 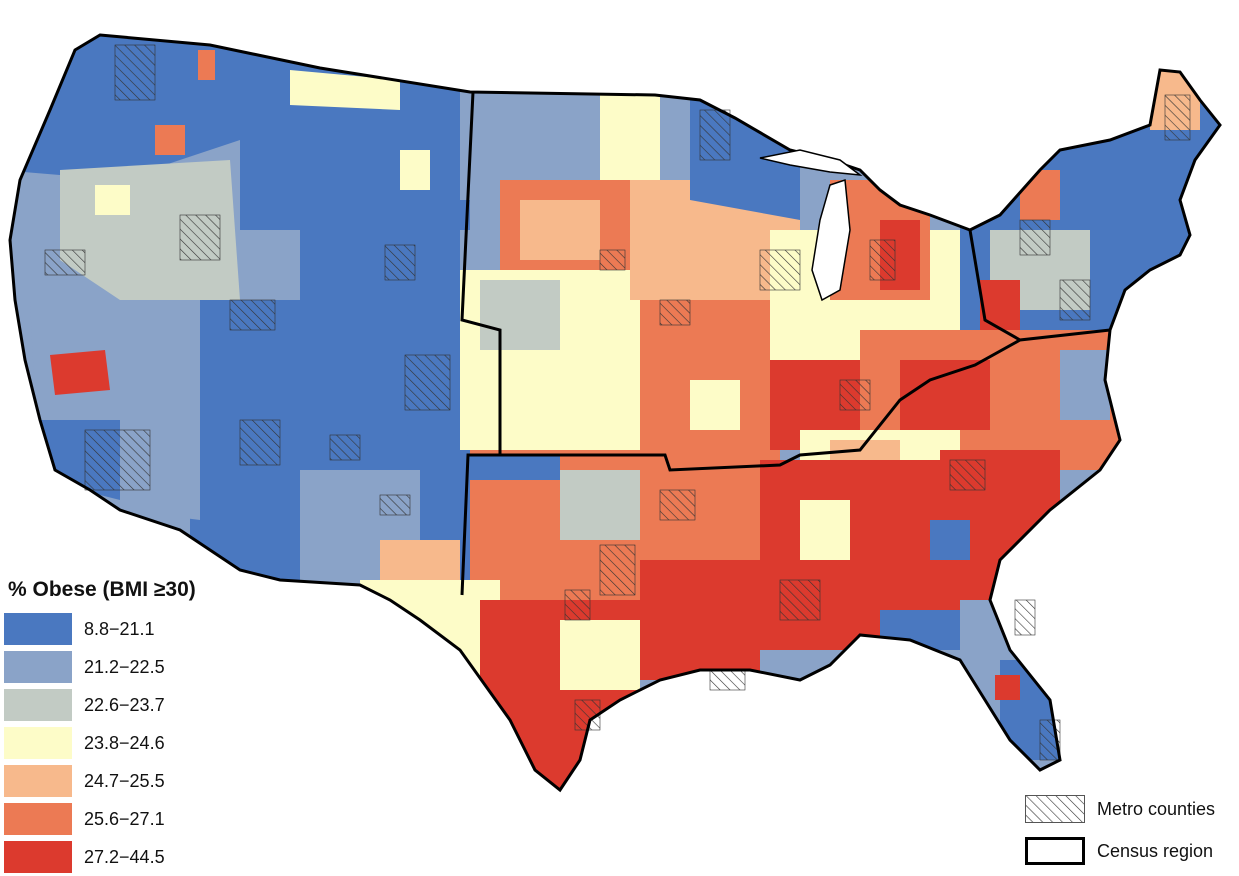 I want to click on region-legend-label: Census region, so click(x=1155, y=850).